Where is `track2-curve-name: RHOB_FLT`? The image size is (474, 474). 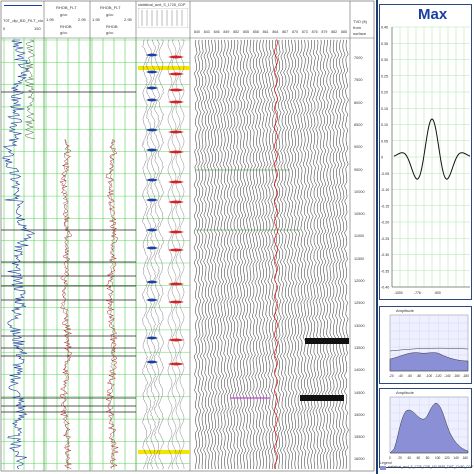
track2-curve-name: RHOB_FLT is located at coordinates (66, 7).